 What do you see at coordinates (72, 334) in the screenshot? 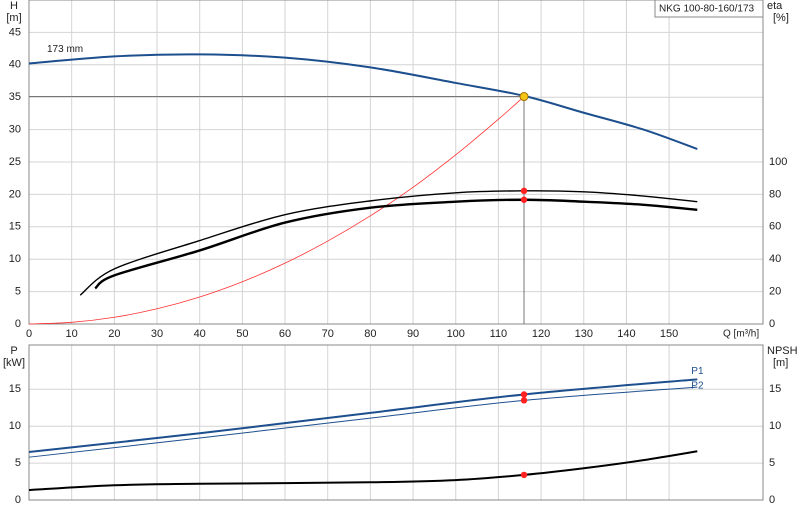
I see `x-tick-label: 10` at bounding box center [72, 334].